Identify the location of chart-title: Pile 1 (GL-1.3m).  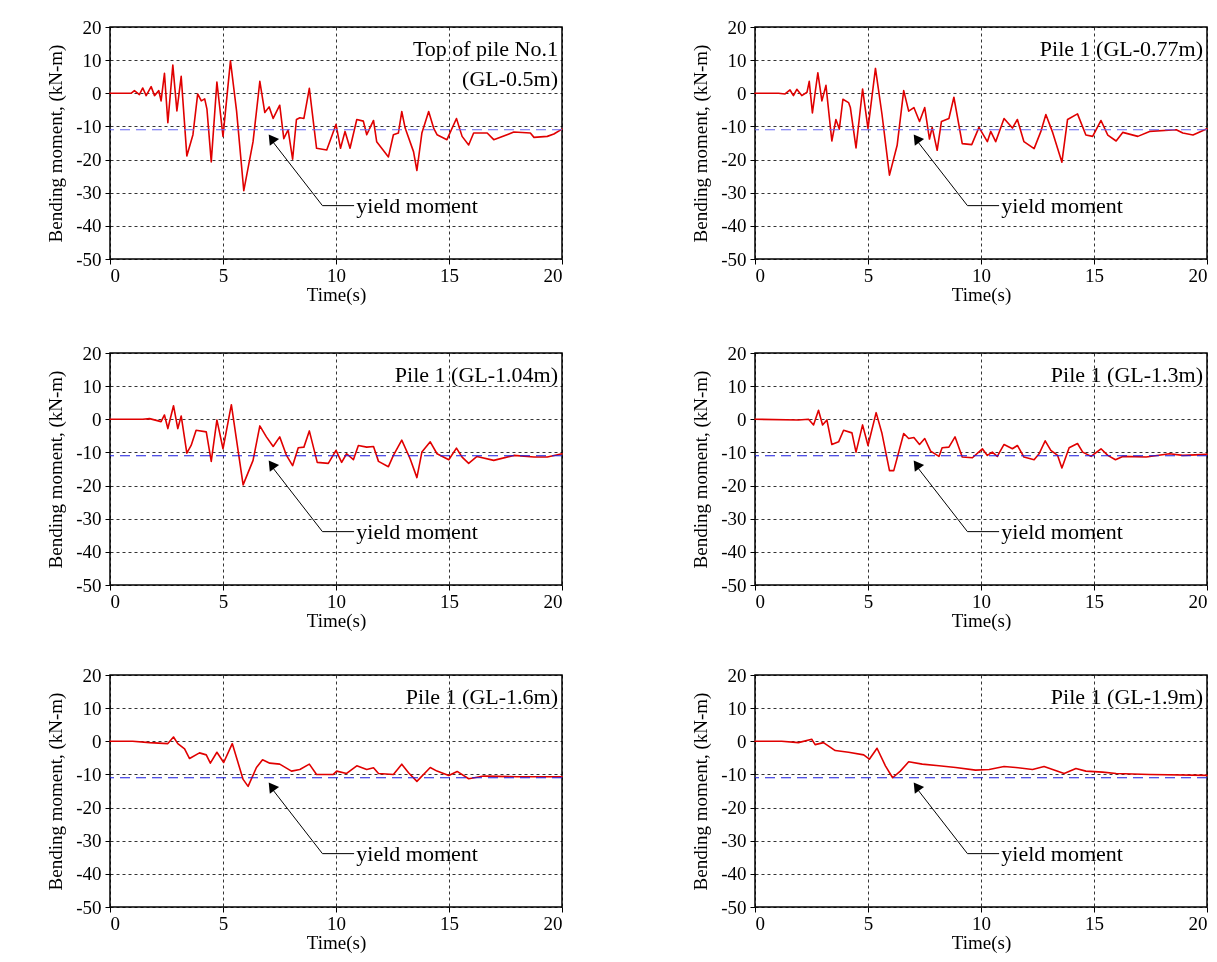
(1126, 374).